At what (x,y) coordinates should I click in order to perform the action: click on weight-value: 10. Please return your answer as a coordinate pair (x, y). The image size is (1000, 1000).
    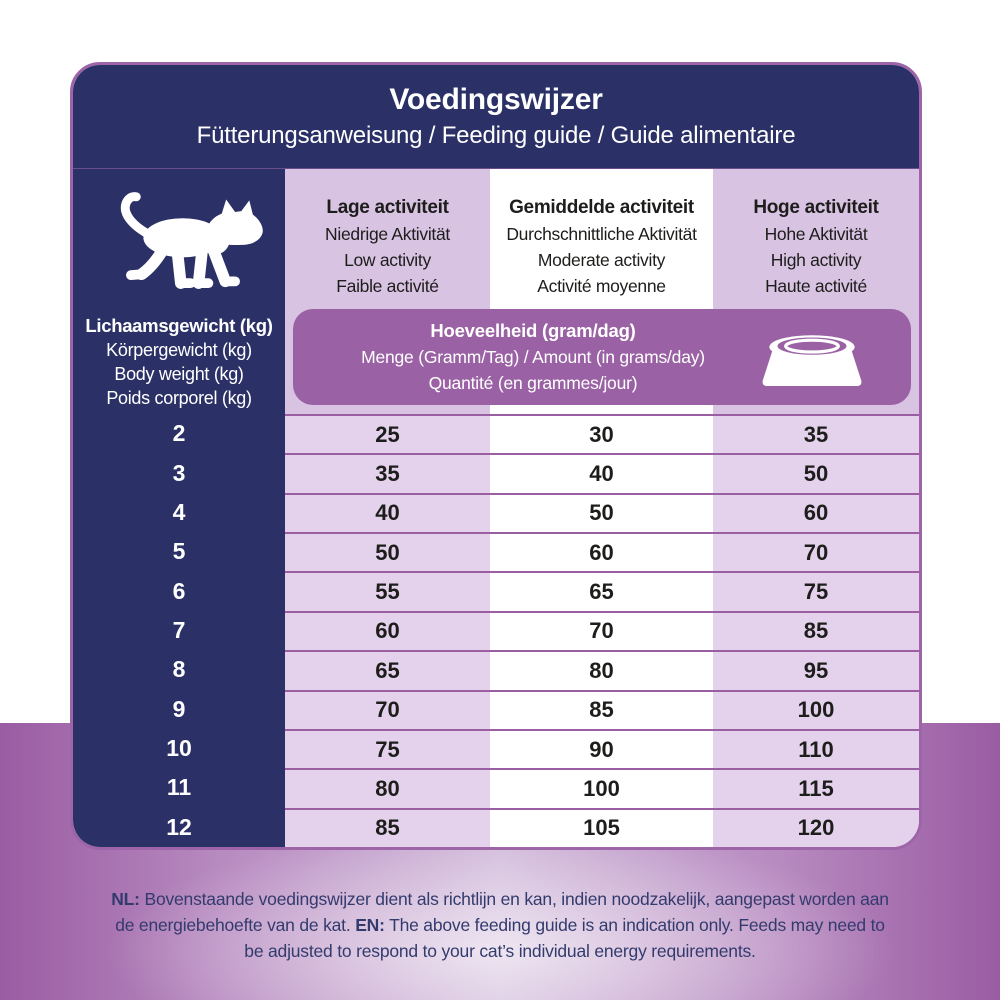
    Looking at the image, I should click on (179, 748).